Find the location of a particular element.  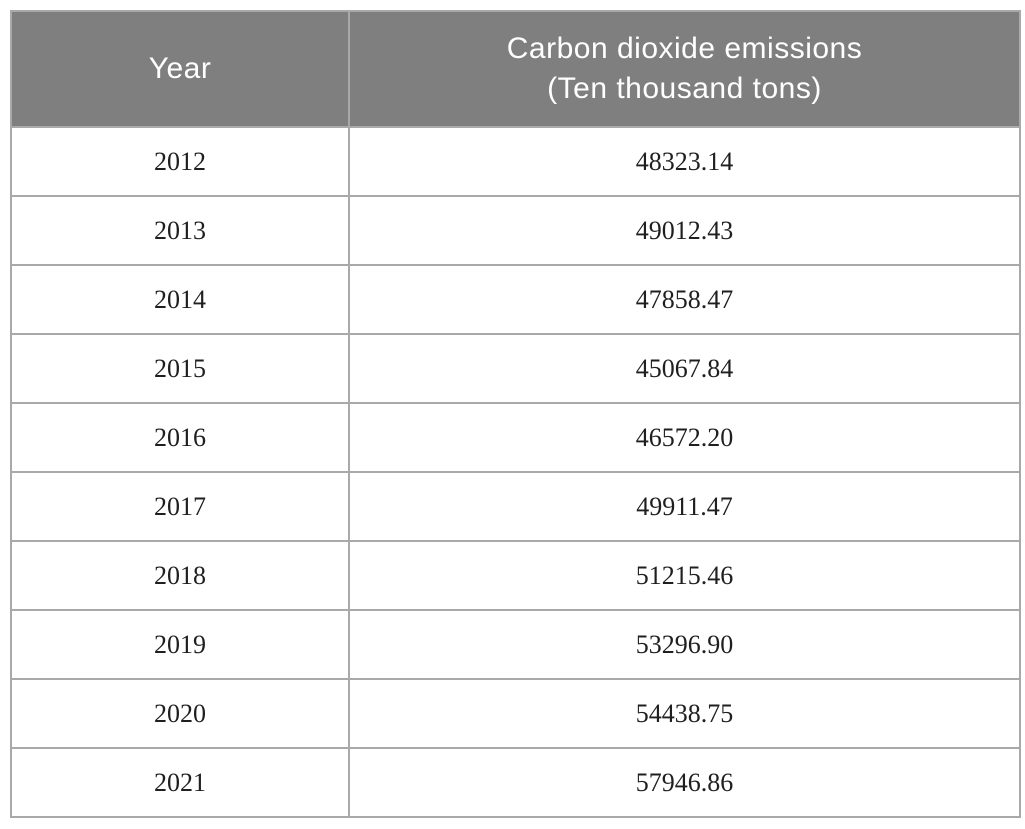

value-cell: 49012.43 is located at coordinates (684, 230).